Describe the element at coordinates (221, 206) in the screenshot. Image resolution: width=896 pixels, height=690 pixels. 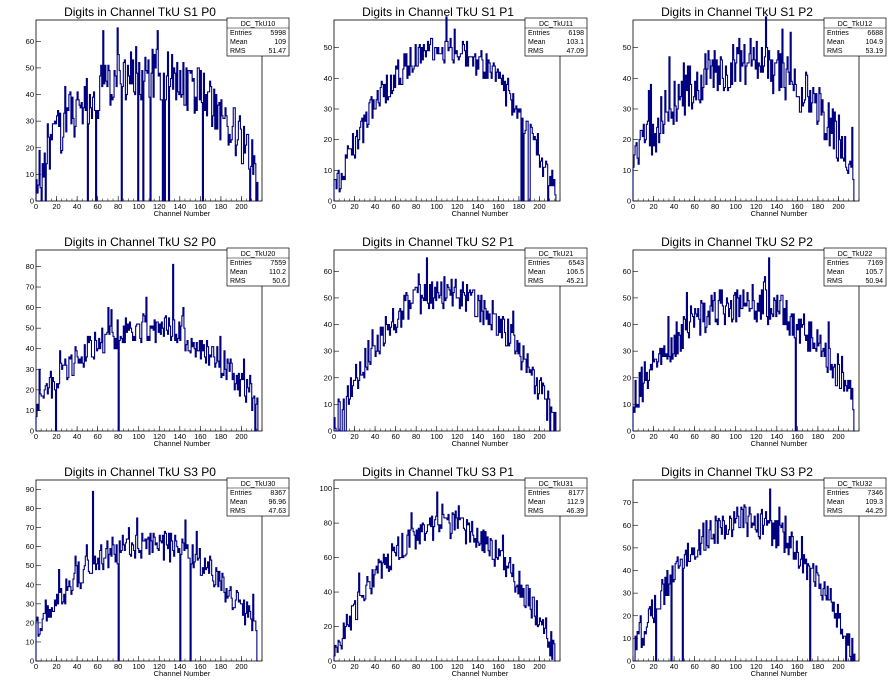
I see `x-tick-label: 180` at that location.